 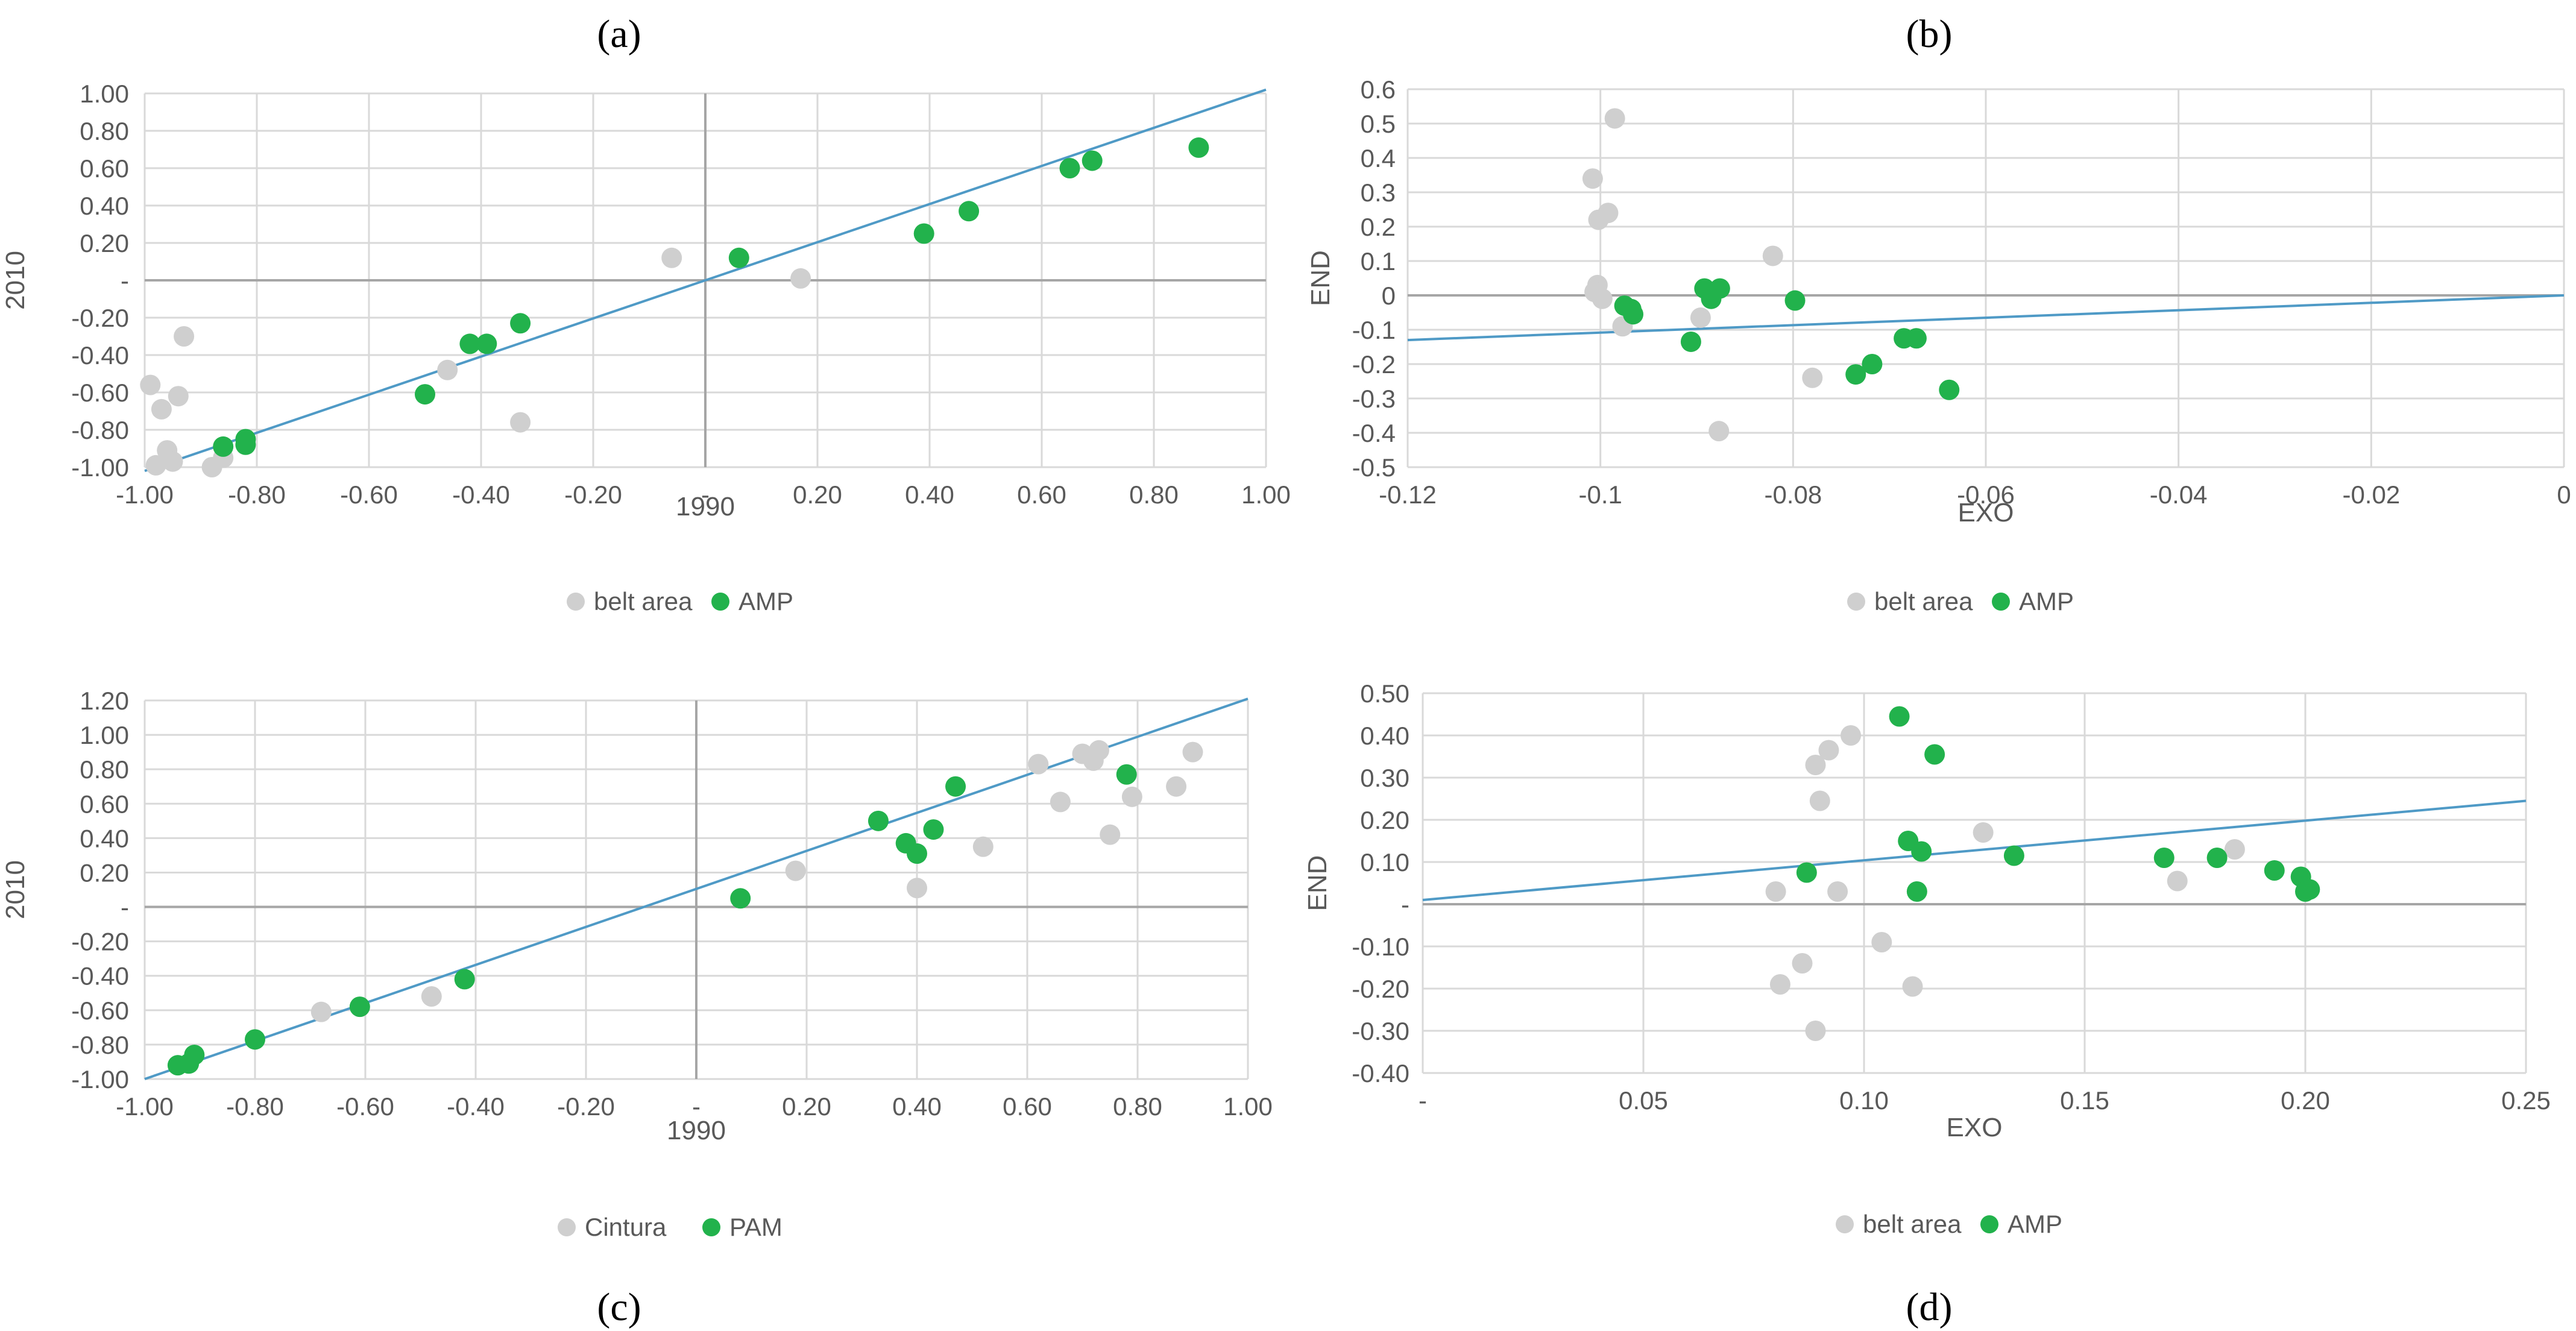 I want to click on y-tick-label: 0.4, so click(x=1378, y=158).